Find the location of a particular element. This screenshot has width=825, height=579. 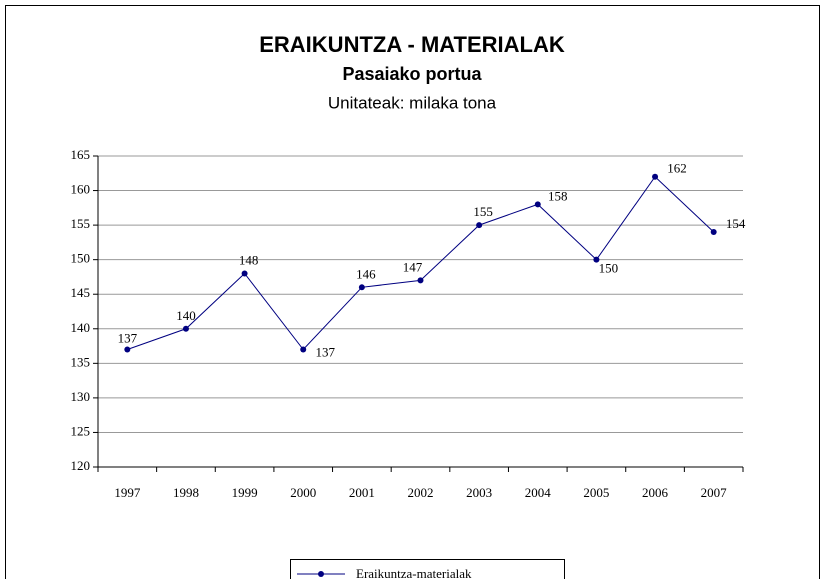

data-label: 150 is located at coordinates (609, 268).